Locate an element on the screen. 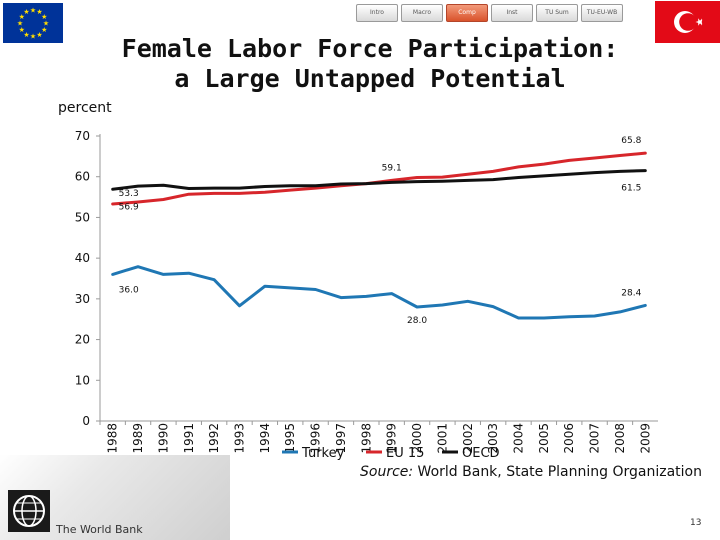 This screenshot has height=540, width=720. x-tick-label: 1990 is located at coordinates (163, 438).